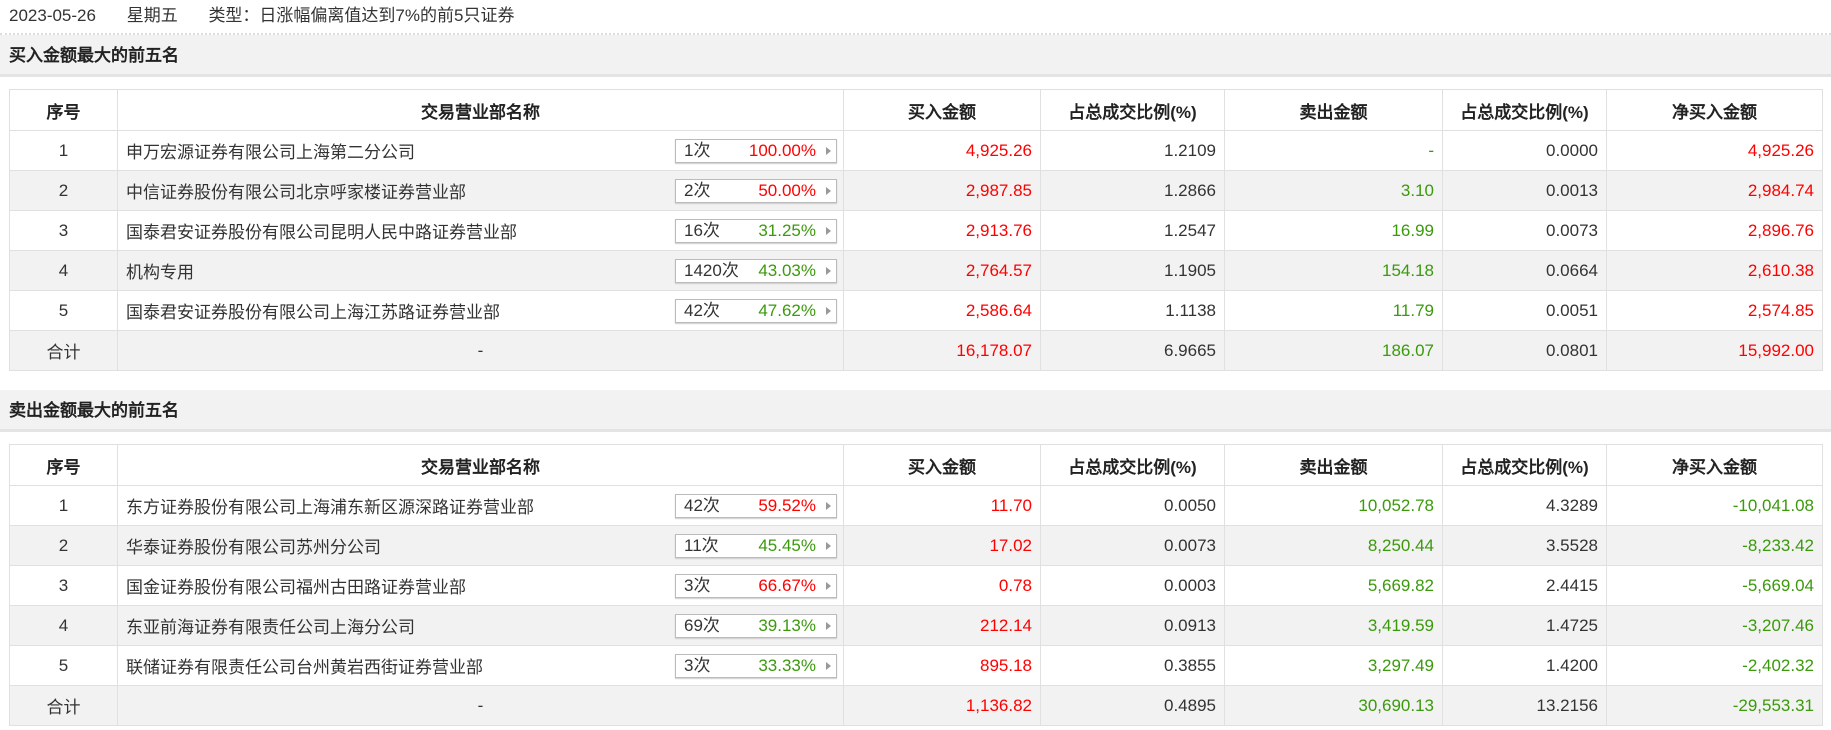 The image size is (1831, 730). I want to click on sell-section-title: 卖出金额最大的前五名, so click(915, 411).